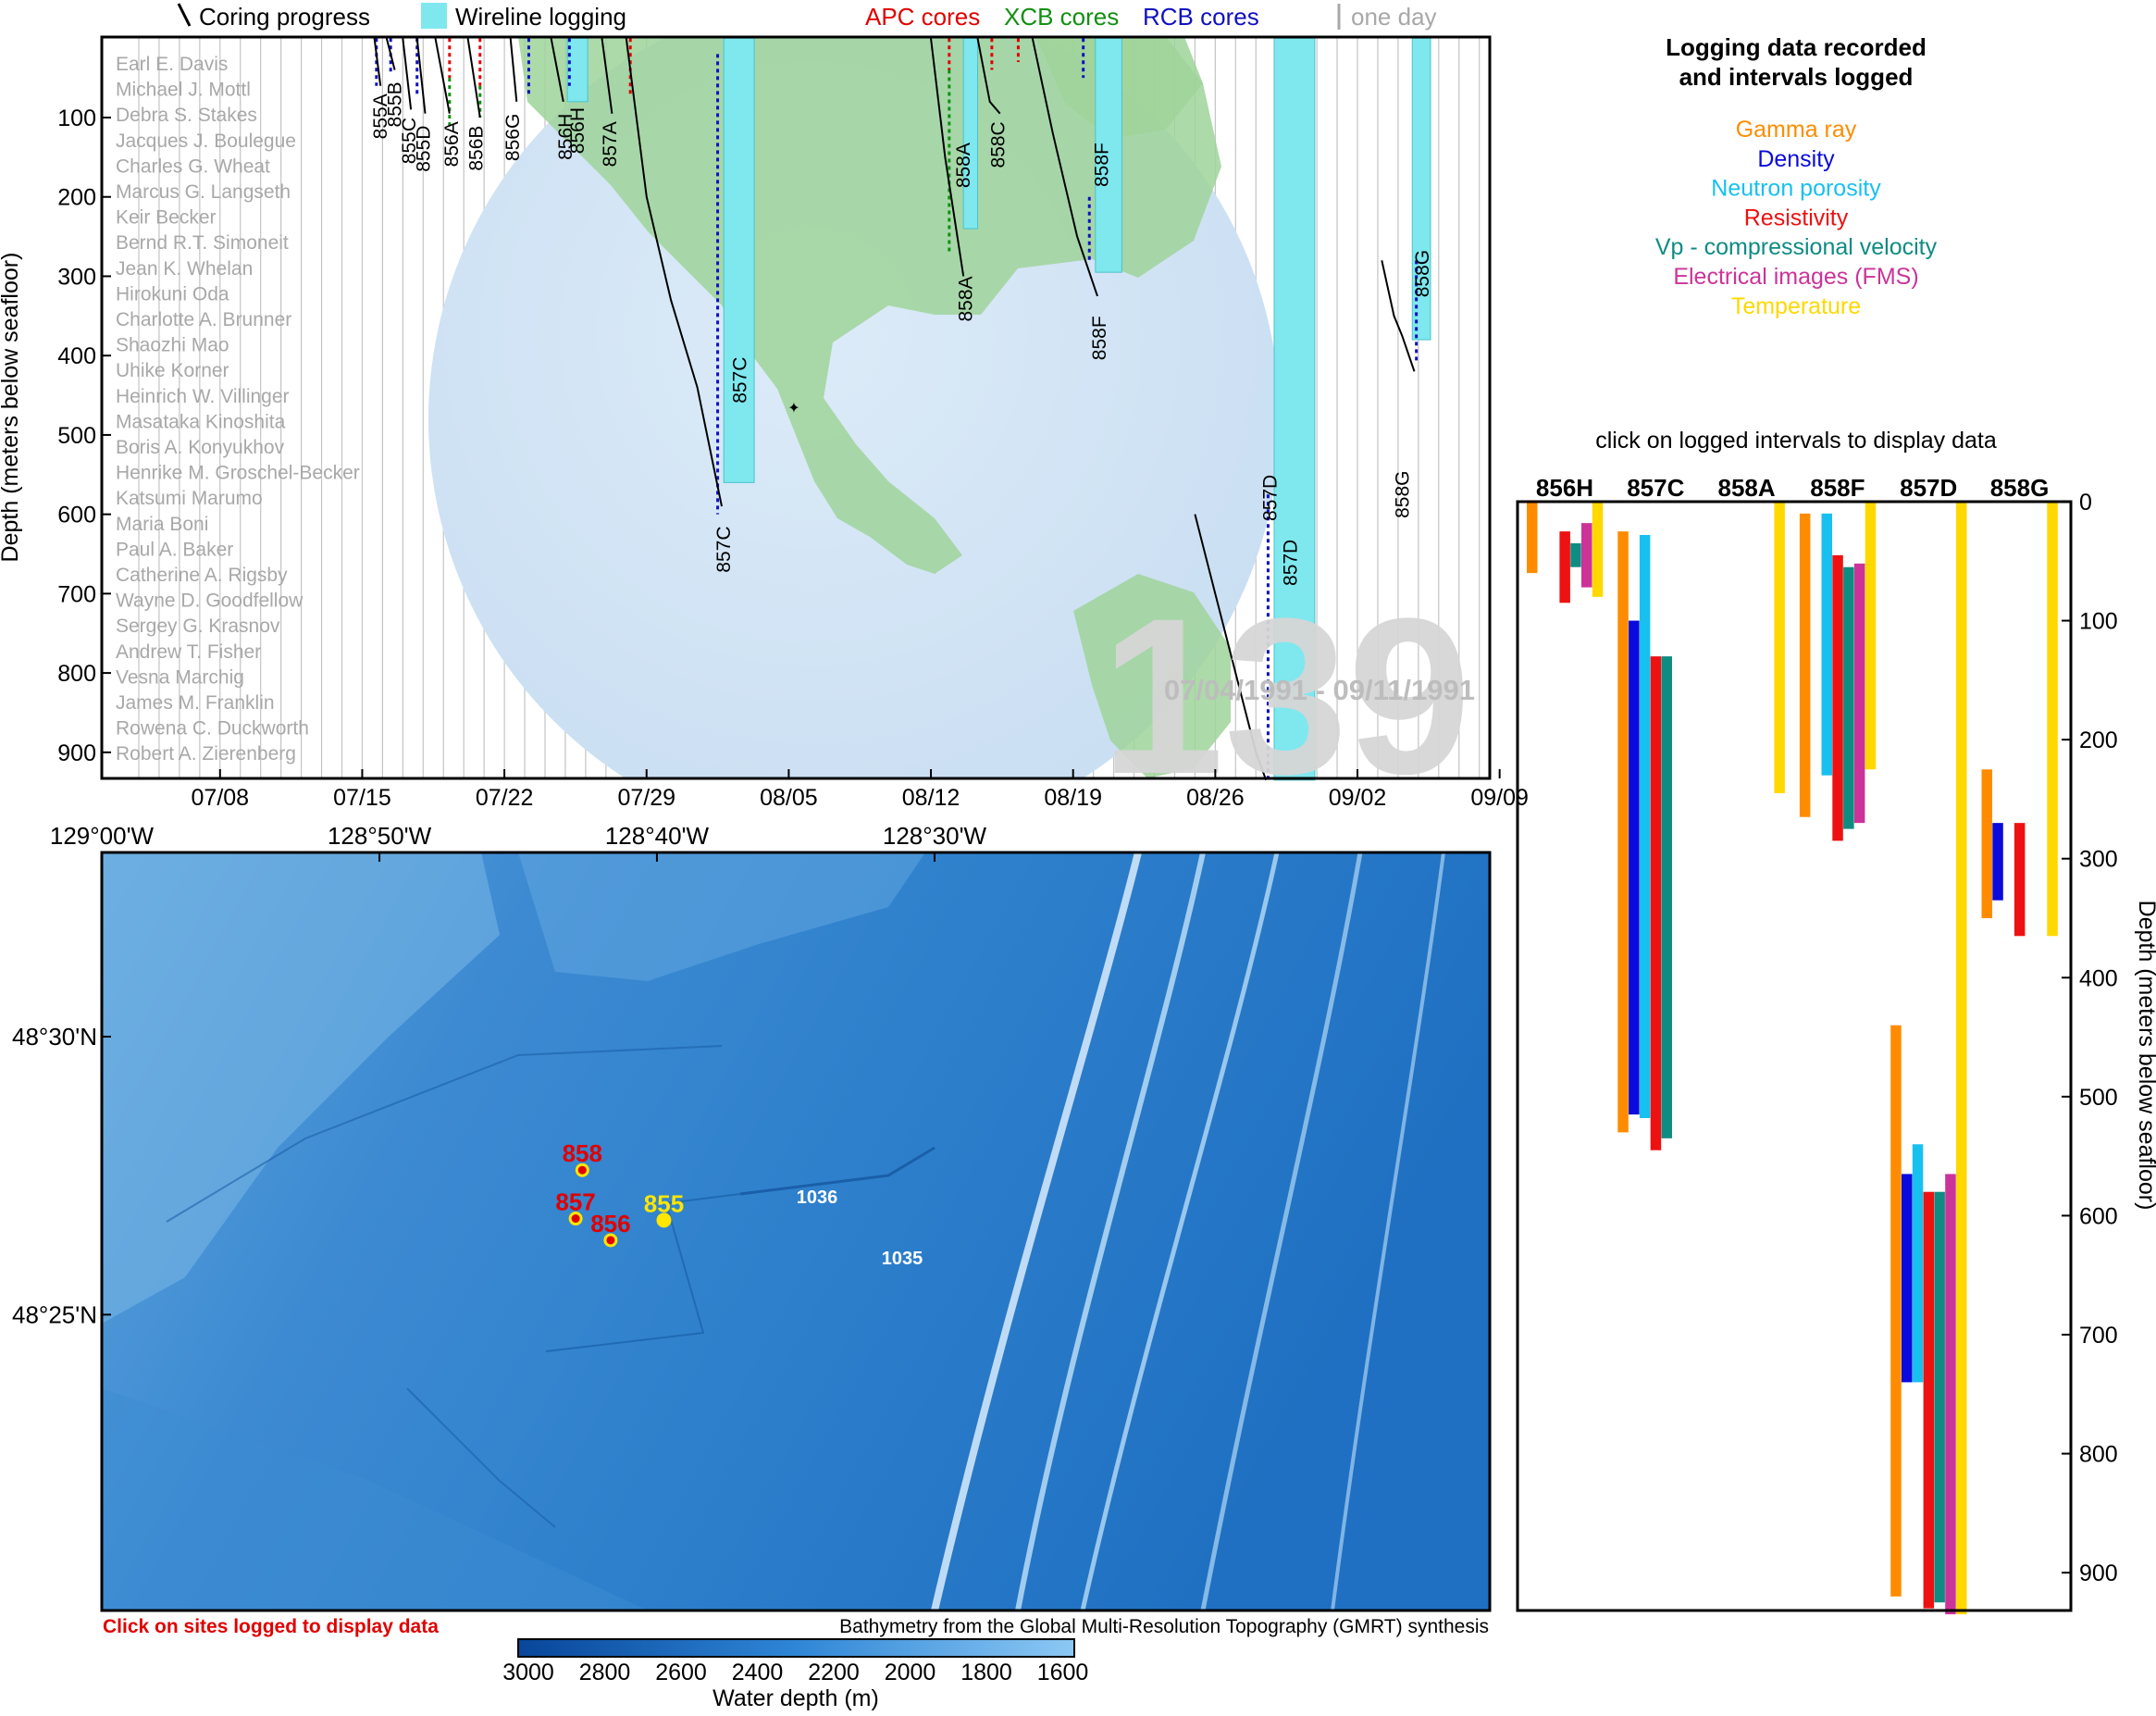 The width and height of the screenshot is (2156, 1716). Describe the element at coordinates (664, 1208) in the screenshot. I see `site-855: 855` at that location.